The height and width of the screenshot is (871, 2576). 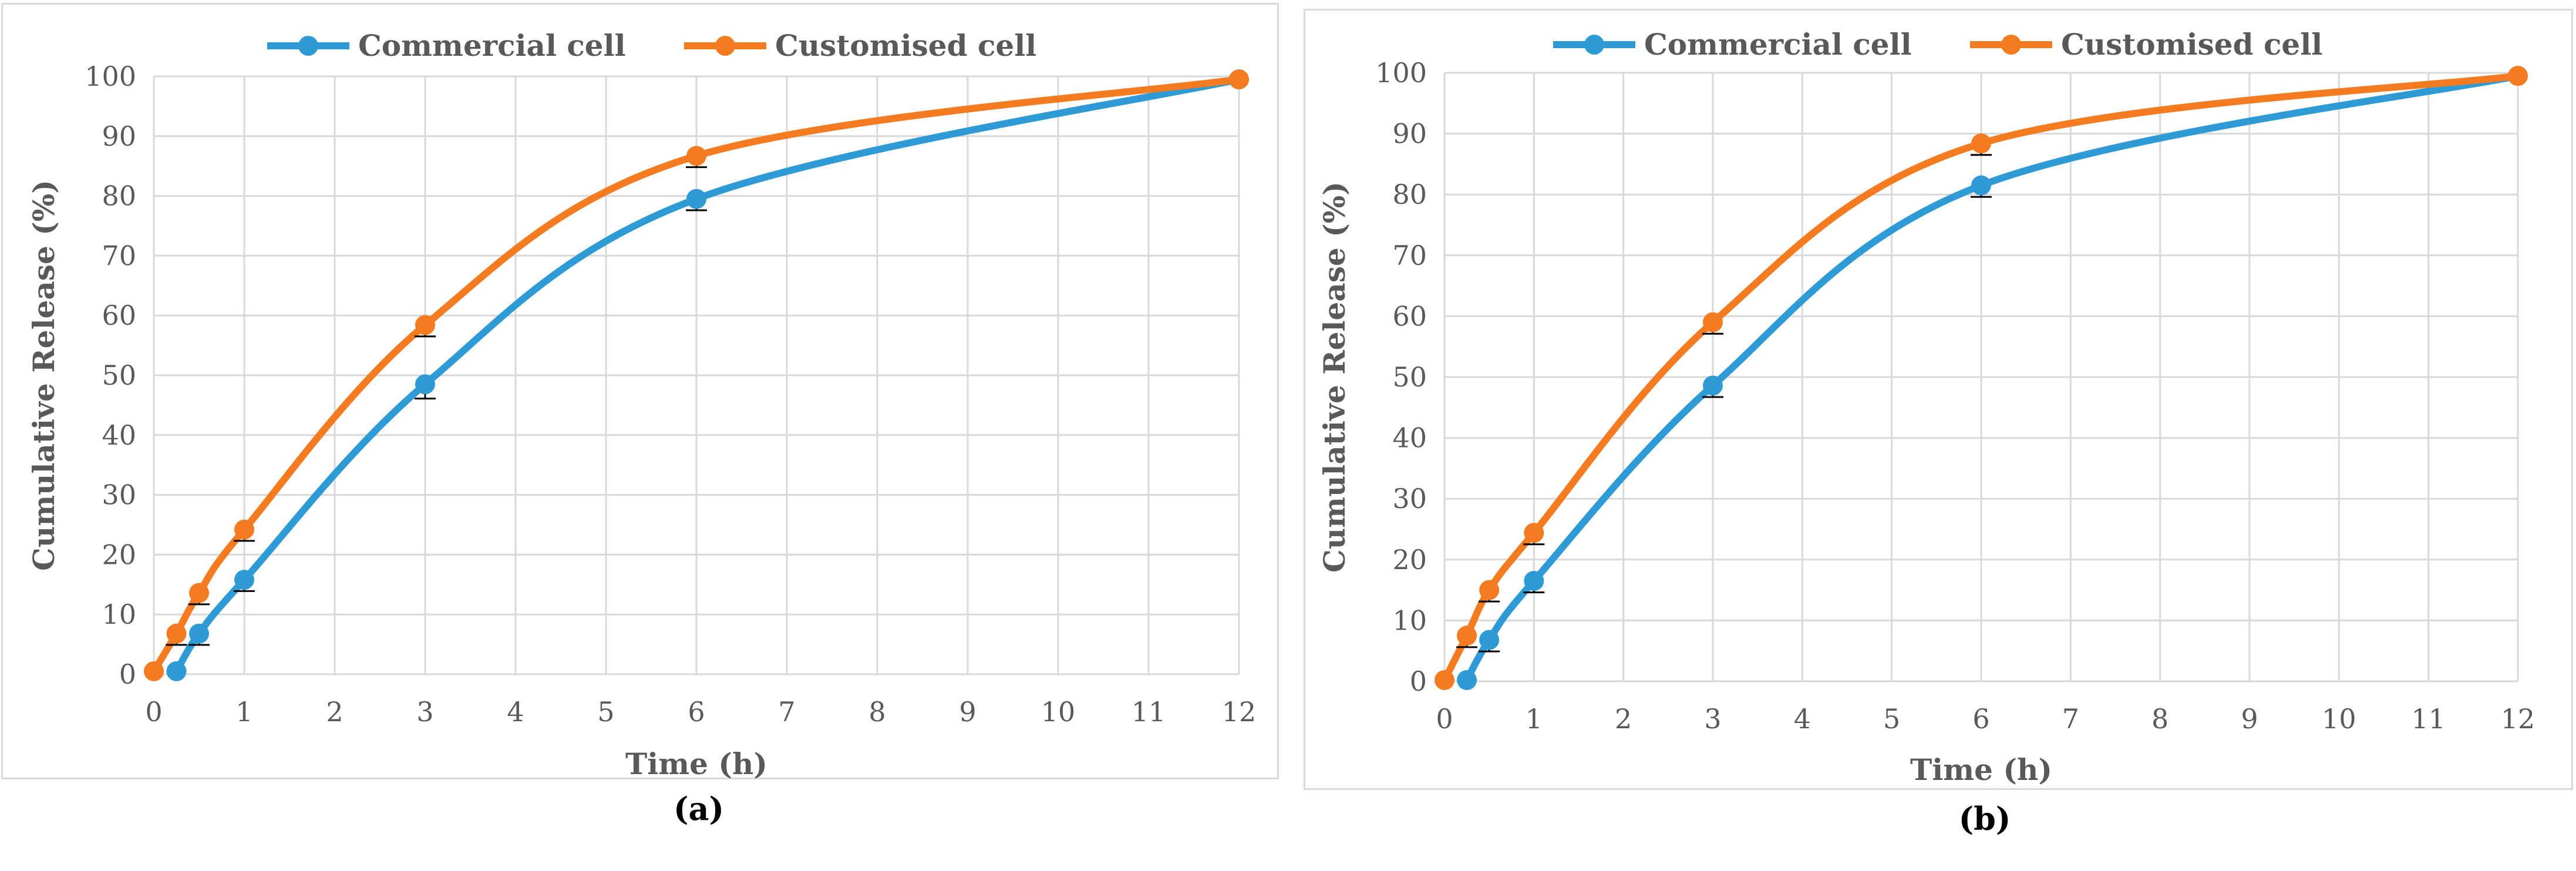 What do you see at coordinates (699, 809) in the screenshot?
I see `panel-label-a: (a)` at bounding box center [699, 809].